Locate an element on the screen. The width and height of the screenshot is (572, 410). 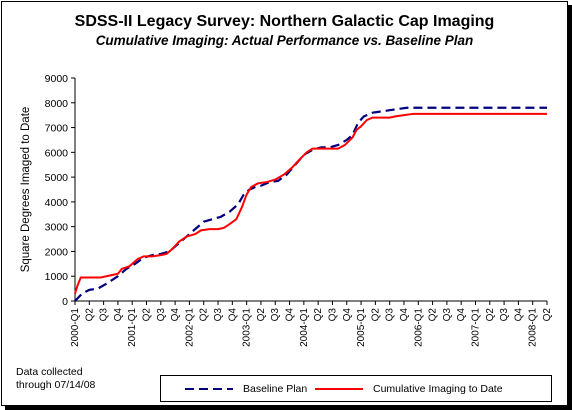
y-tick-label: 5000 is located at coordinates (57, 178).